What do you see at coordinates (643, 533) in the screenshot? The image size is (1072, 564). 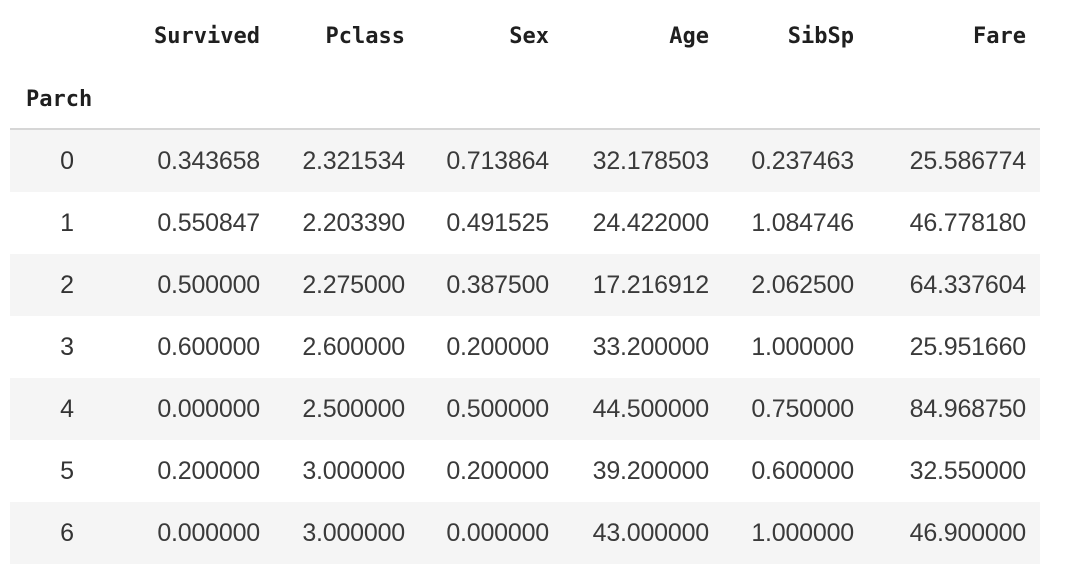 I see `cell-age: 43.000000` at bounding box center [643, 533].